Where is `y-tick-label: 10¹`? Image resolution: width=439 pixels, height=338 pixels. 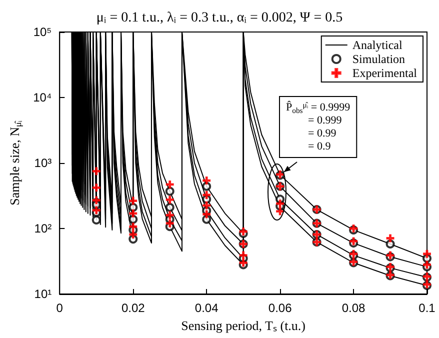
y-tick-label: 10¹ is located at coordinates (43, 294).